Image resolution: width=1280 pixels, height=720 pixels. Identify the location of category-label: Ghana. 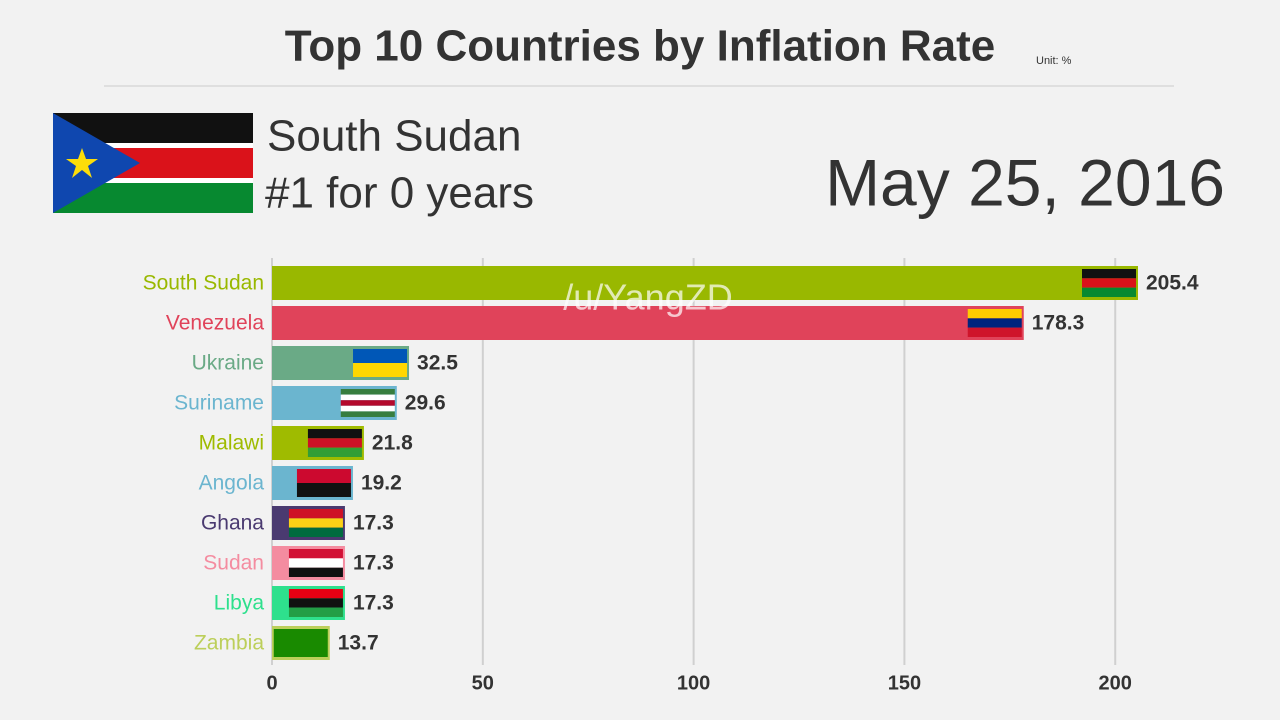
(232, 523).